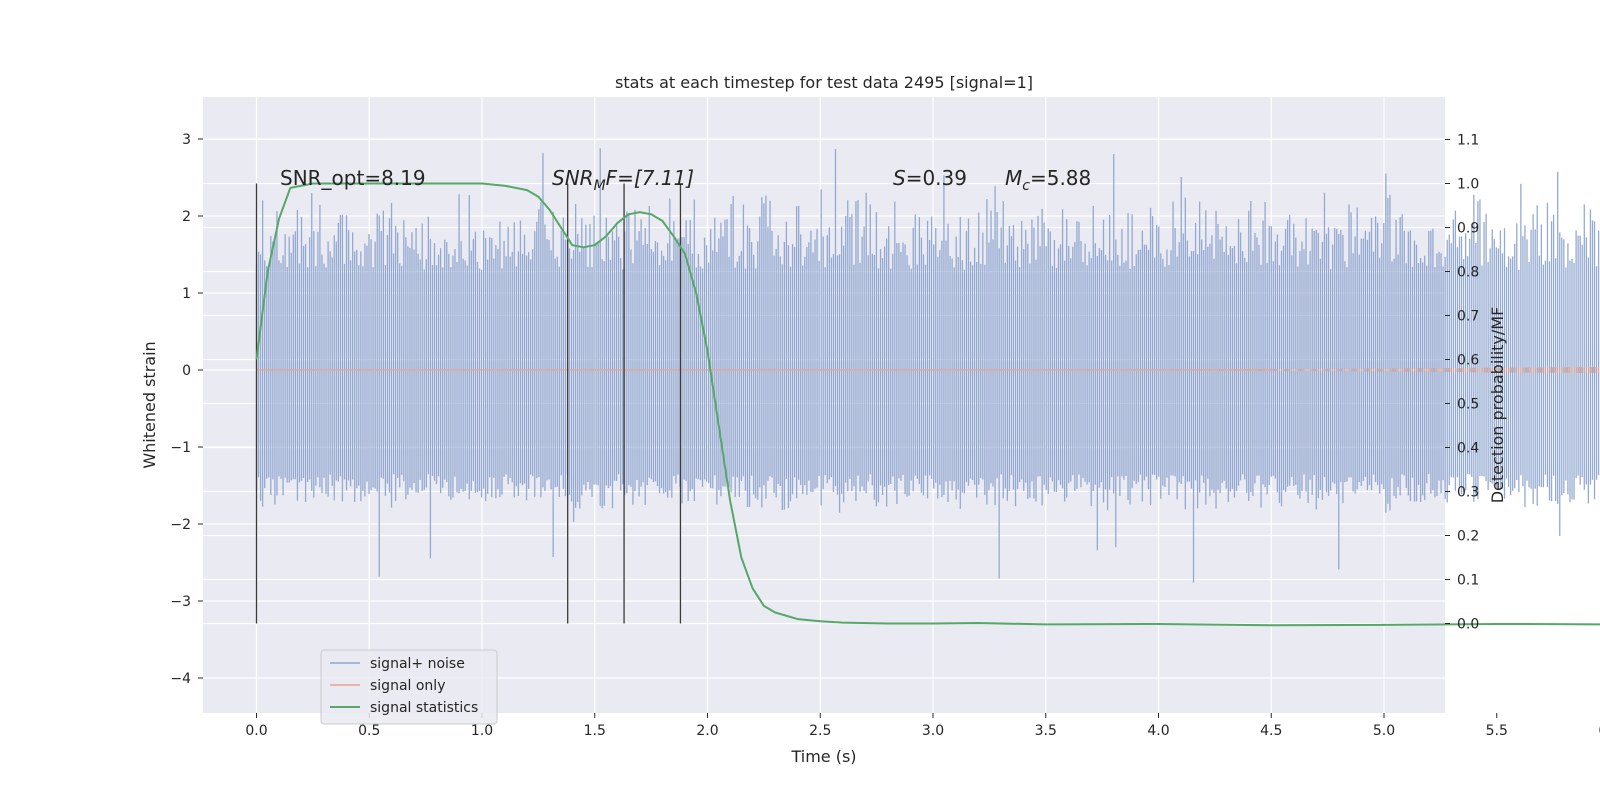 Image resolution: width=1600 pixels, height=800 pixels. I want to click on annotation-snr-mf-rest: F=[7.11], so click(650, 178).